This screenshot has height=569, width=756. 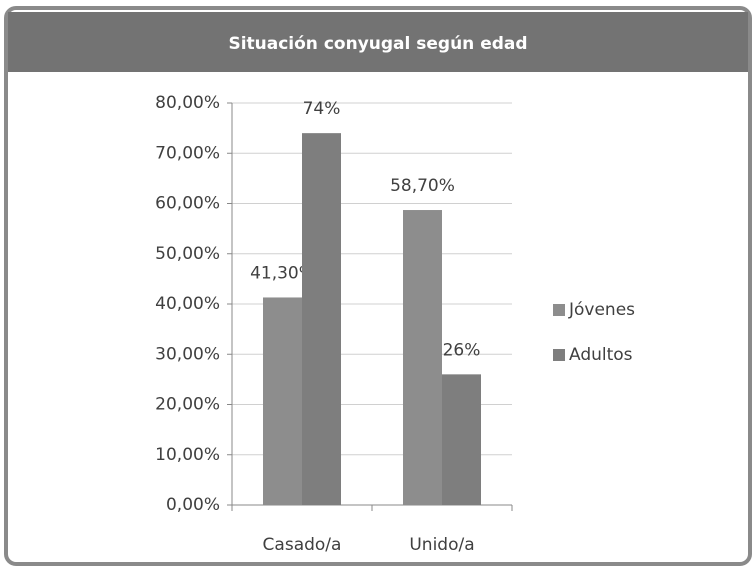 I want to click on data-label: 41,30%, so click(x=282, y=273).